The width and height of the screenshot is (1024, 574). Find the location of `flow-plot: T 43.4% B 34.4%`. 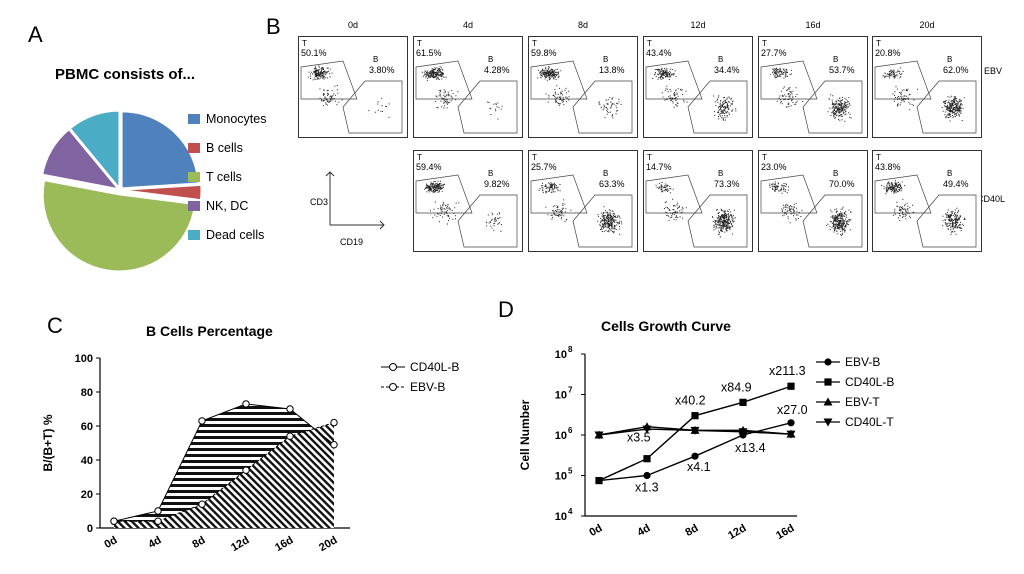

flow-plot: T 43.4% B 34.4% is located at coordinates (698, 87).